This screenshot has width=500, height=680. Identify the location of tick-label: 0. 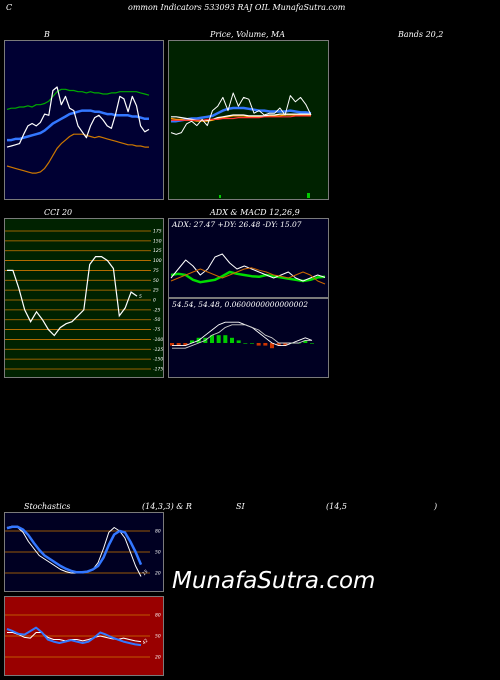
(154, 301).